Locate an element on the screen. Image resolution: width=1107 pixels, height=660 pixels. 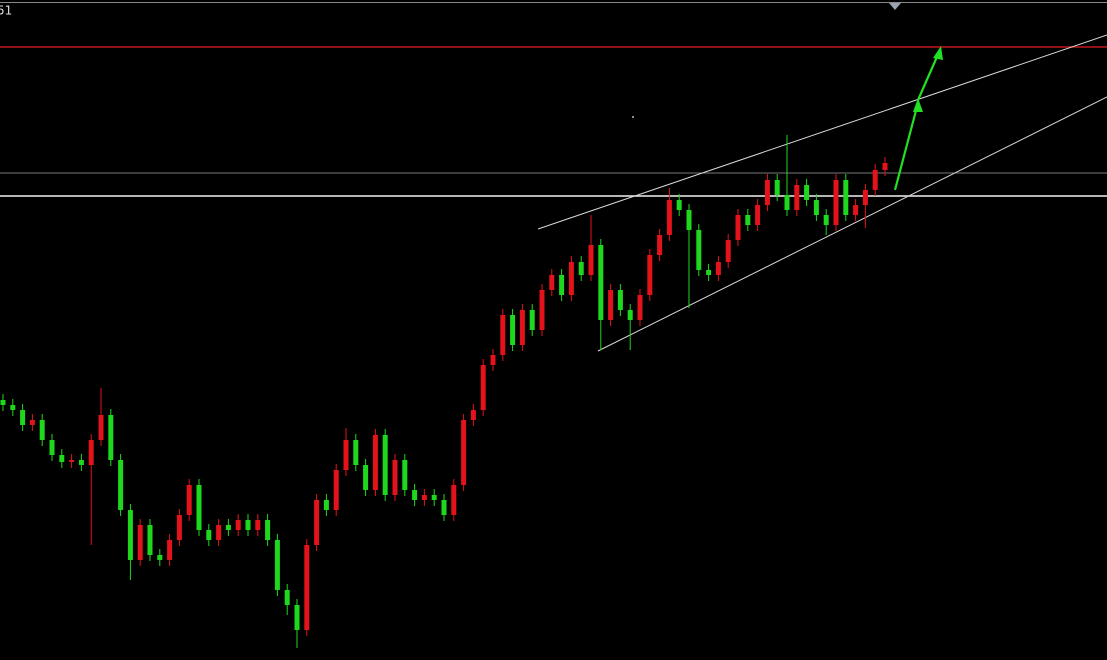
scroll-marker is located at coordinates (895, 6).